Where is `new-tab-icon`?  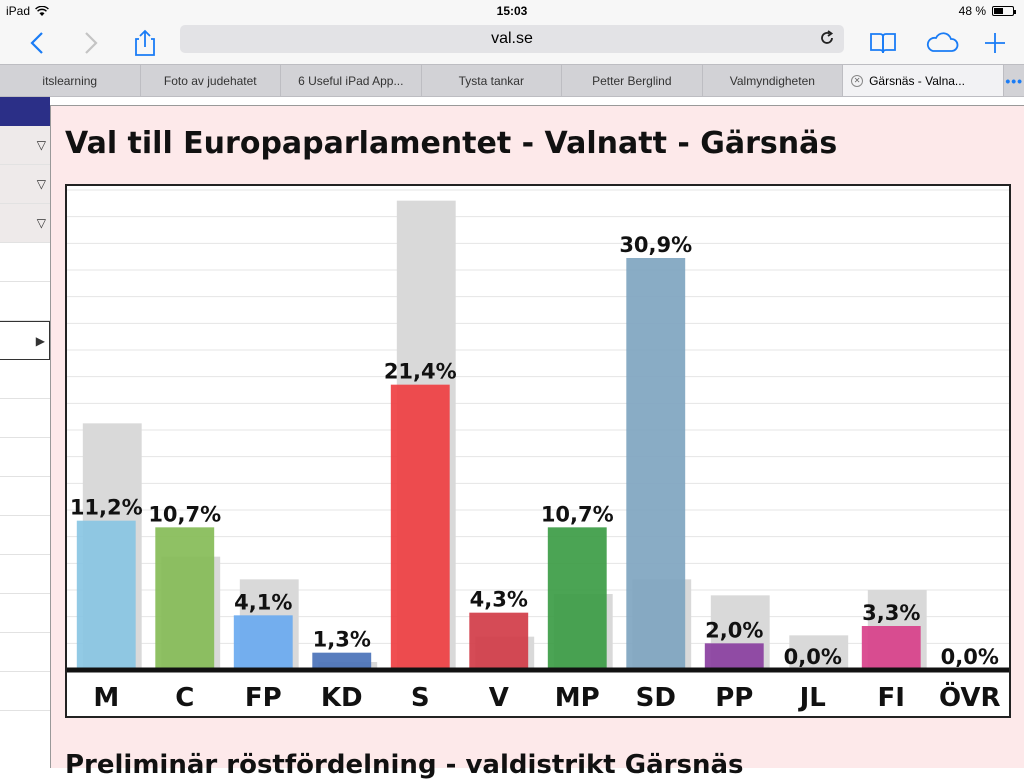 new-tab-icon is located at coordinates (995, 43).